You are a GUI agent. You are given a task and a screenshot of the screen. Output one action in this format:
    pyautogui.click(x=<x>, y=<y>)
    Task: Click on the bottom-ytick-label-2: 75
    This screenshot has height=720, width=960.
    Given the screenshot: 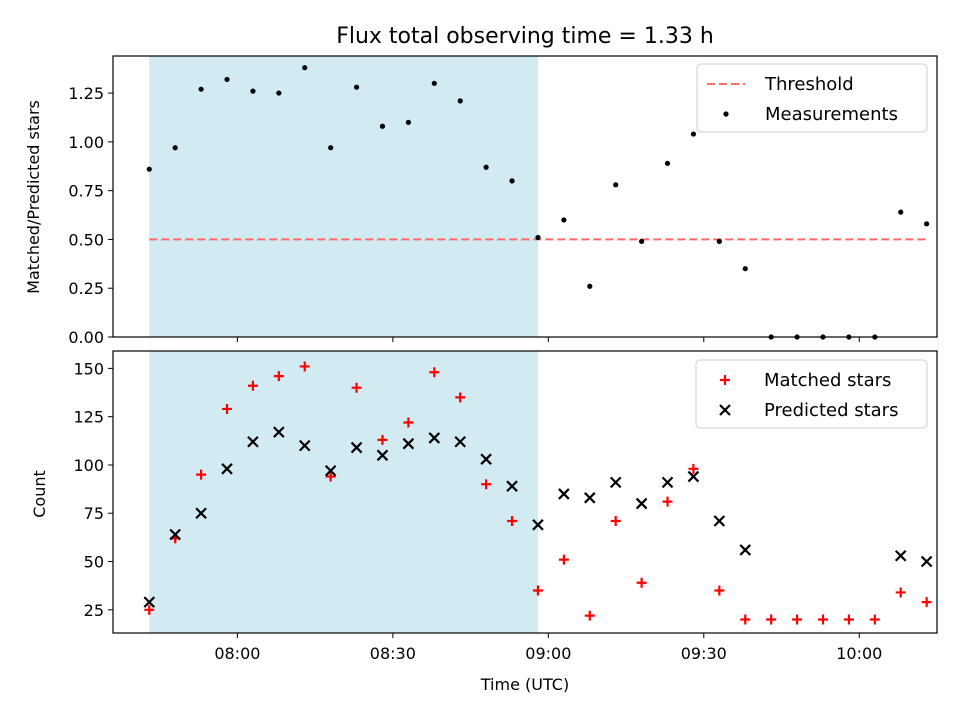 What is the action you would take?
    pyautogui.click(x=94, y=513)
    